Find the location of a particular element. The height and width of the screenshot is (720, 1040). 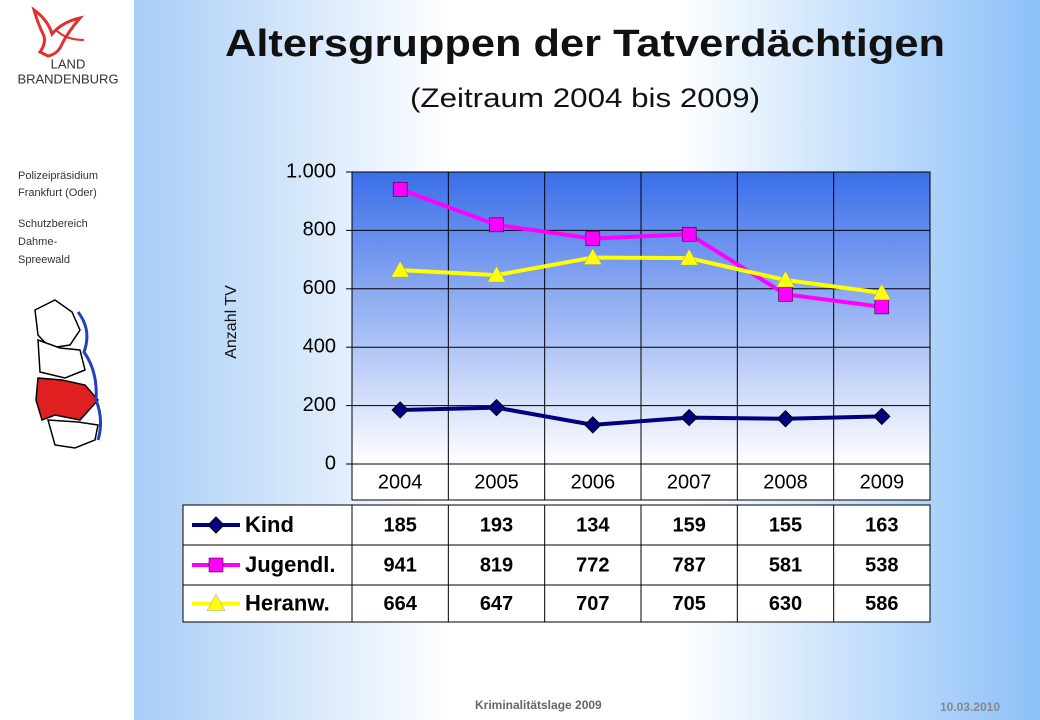

table-value: 159 is located at coordinates (688, 525).